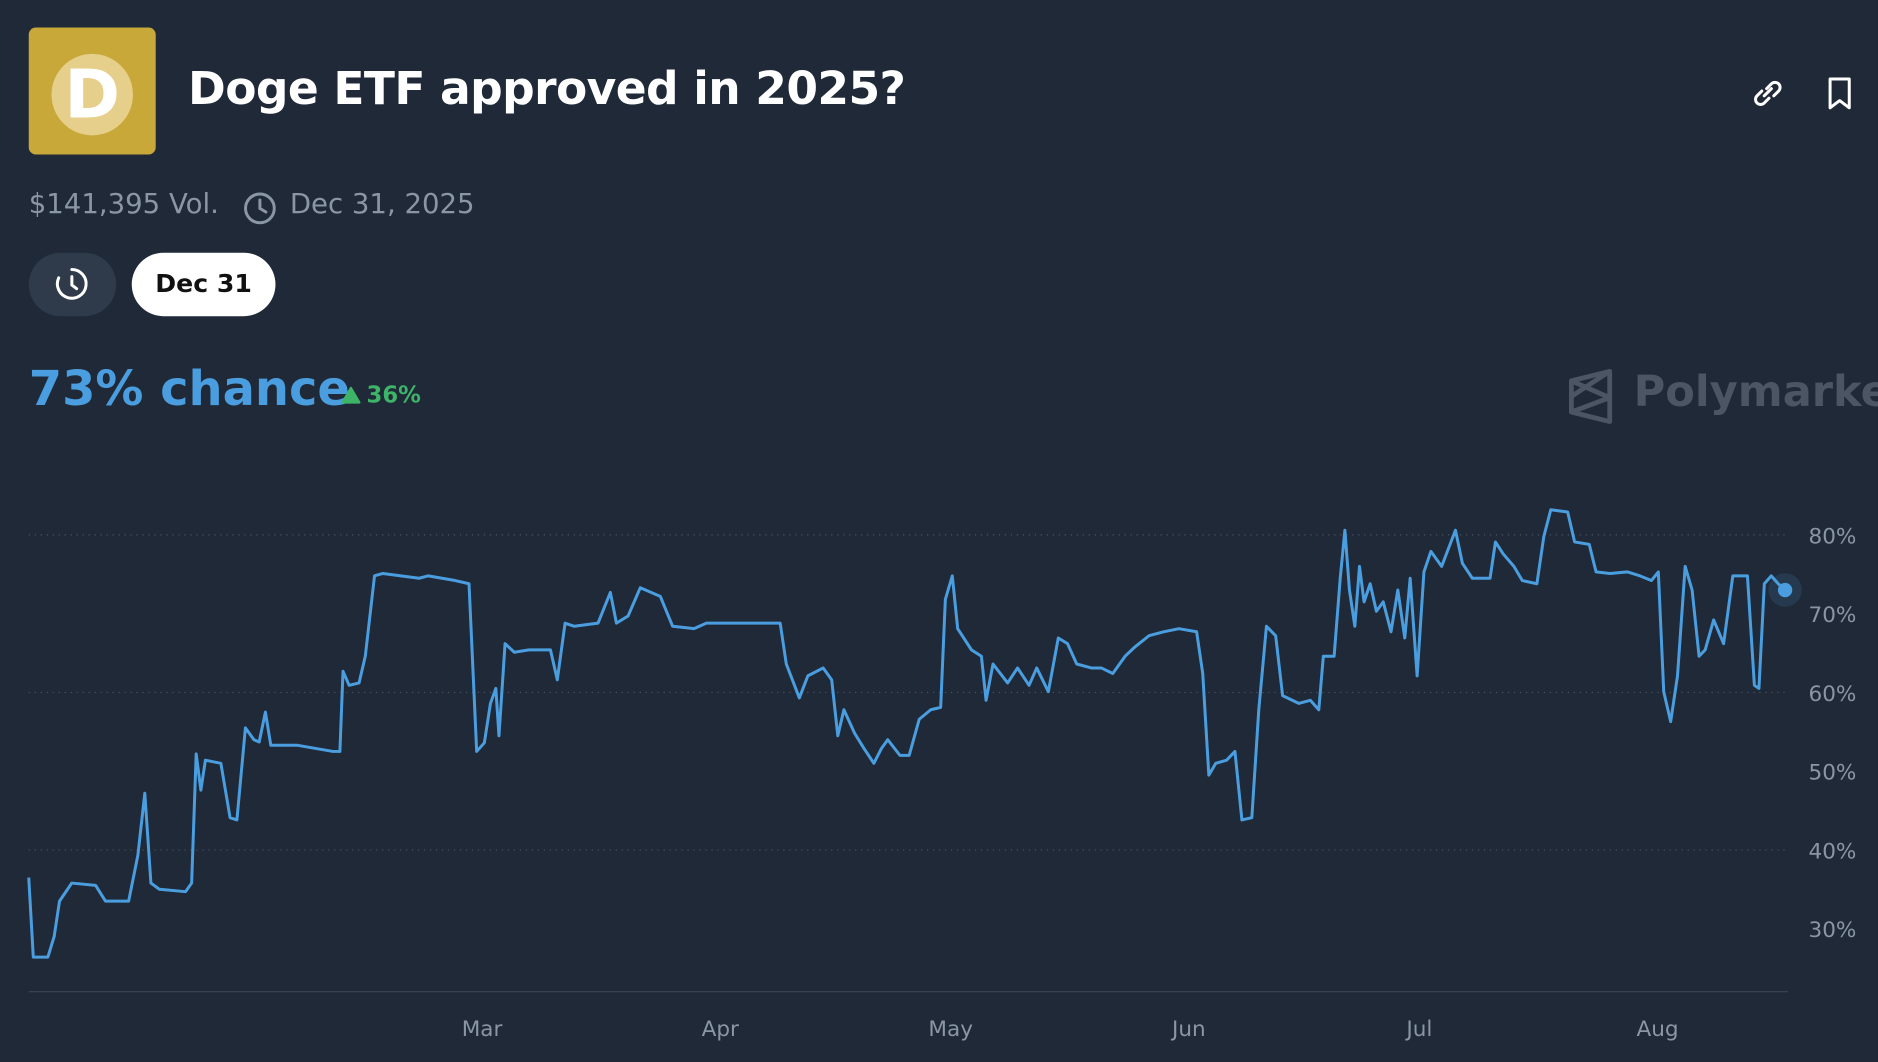  I want to click on y-tick-label: 40%, so click(1833, 851).